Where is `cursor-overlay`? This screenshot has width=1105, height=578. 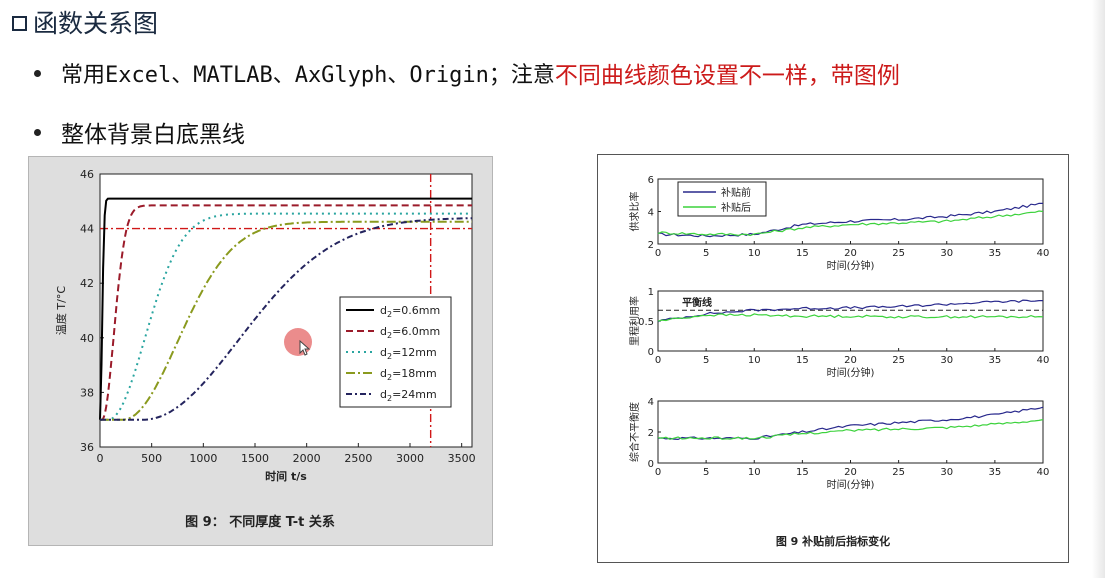 cursor-overlay is located at coordinates (298, 342).